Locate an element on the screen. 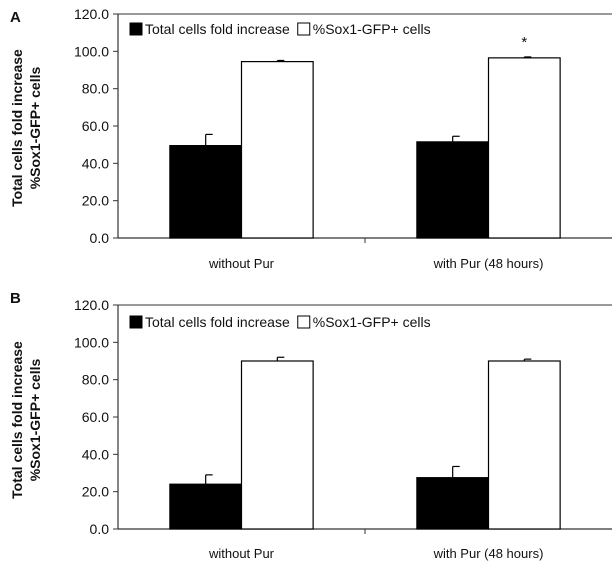 This screenshot has height=564, width=612. panel-letter: A is located at coordinates (15, 17).